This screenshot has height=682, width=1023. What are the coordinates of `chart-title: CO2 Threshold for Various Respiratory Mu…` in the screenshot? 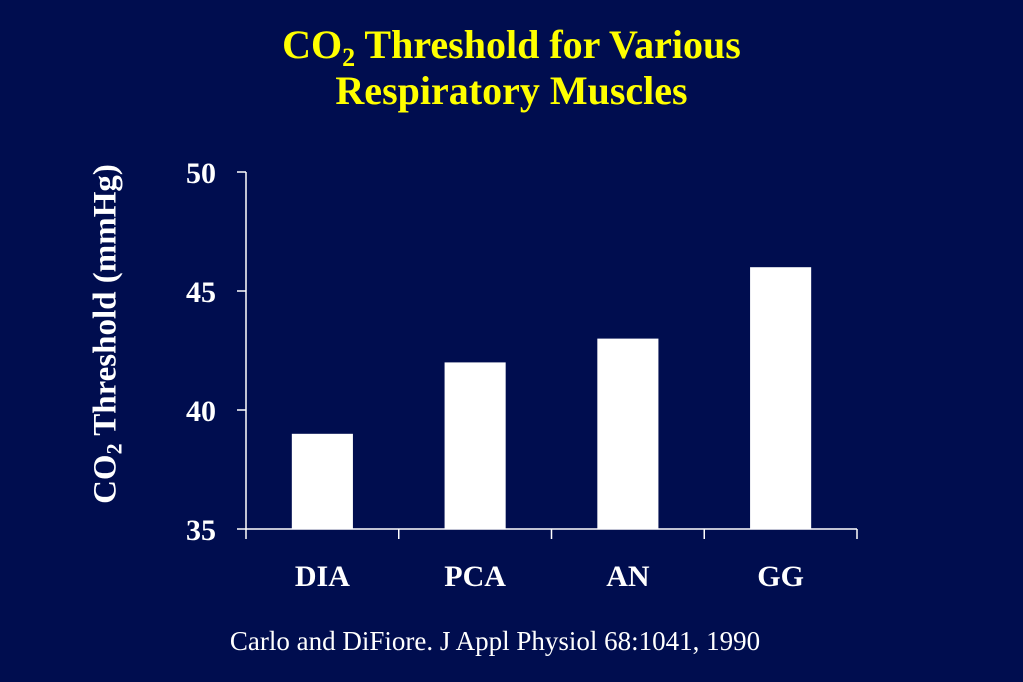 It's located at (511, 68).